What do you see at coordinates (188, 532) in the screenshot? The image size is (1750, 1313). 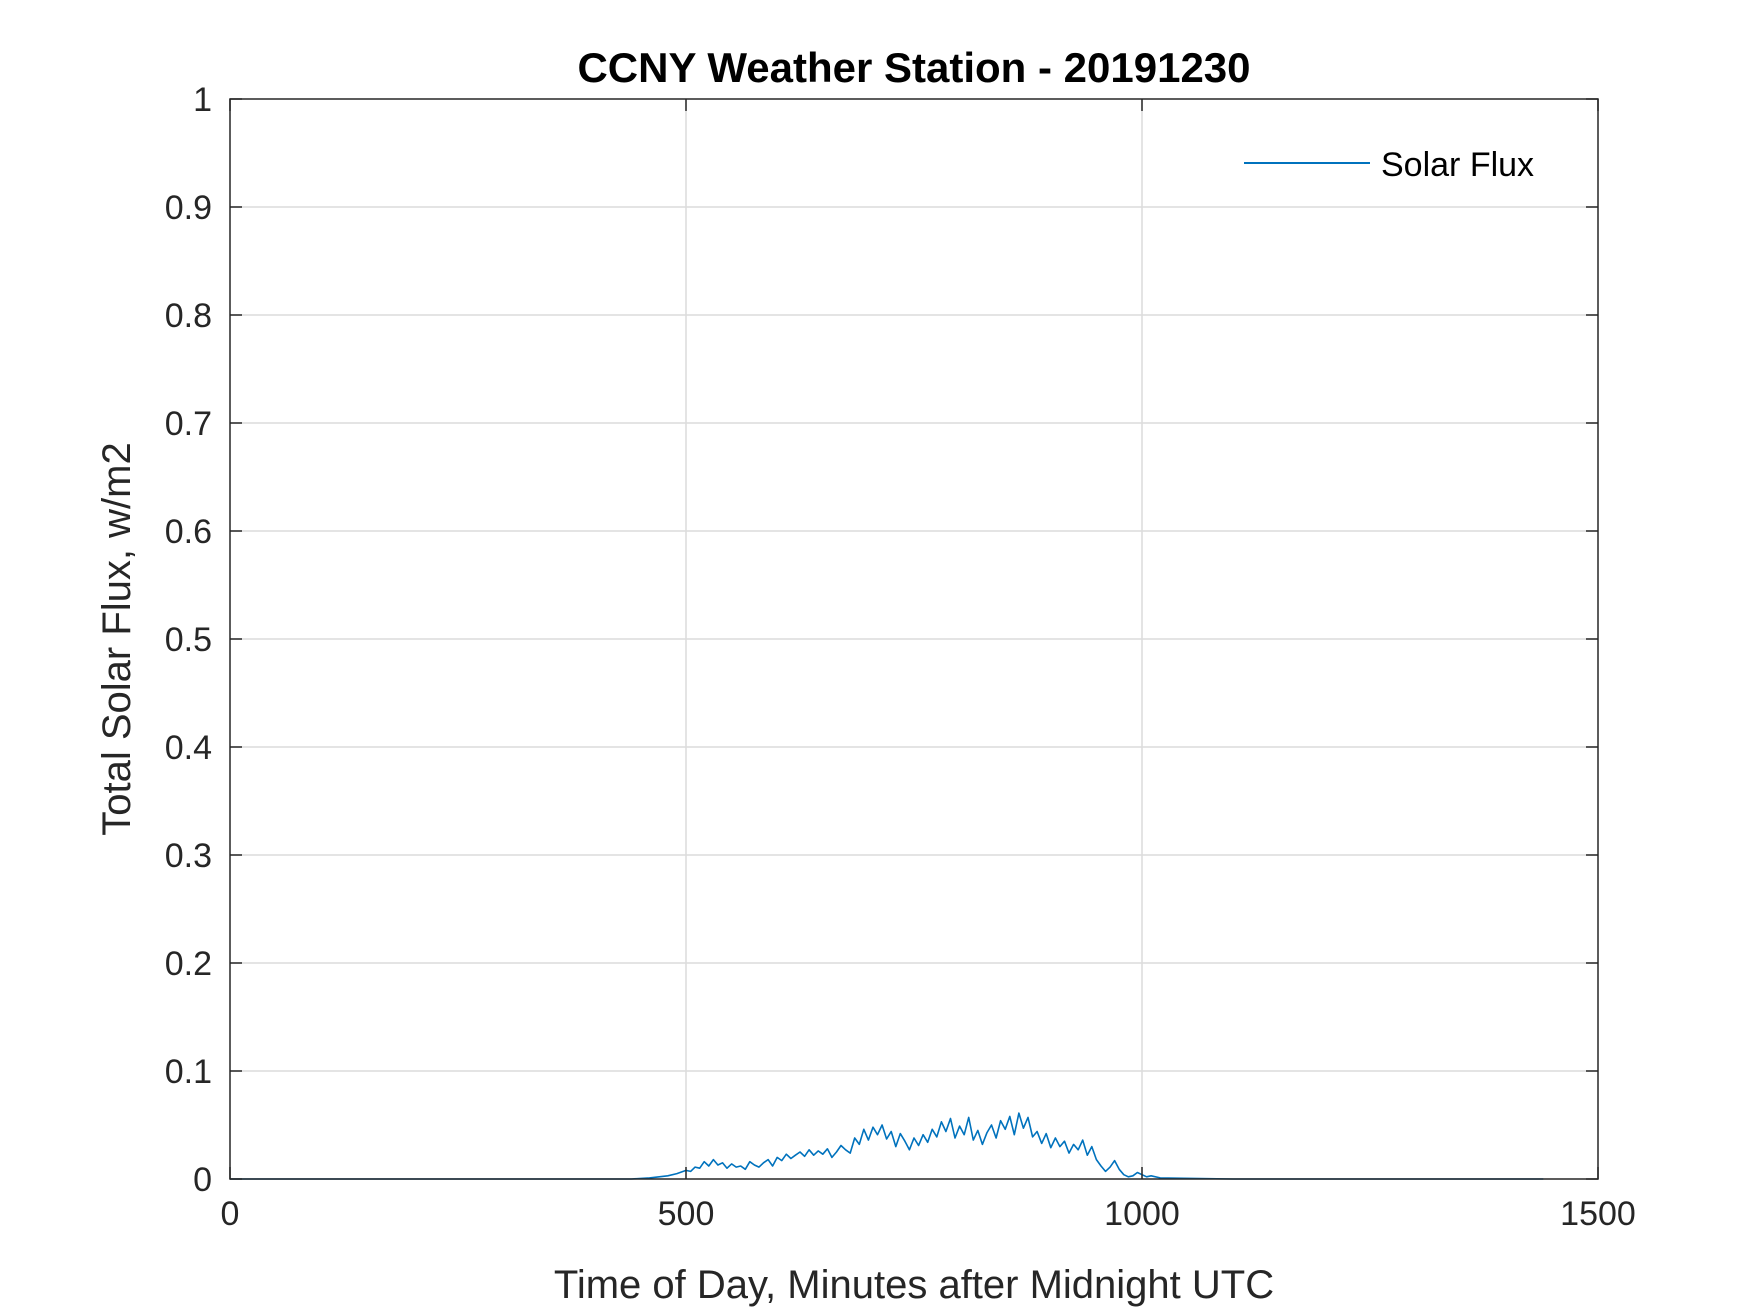 I see `y-tick-label: 0.6` at bounding box center [188, 532].